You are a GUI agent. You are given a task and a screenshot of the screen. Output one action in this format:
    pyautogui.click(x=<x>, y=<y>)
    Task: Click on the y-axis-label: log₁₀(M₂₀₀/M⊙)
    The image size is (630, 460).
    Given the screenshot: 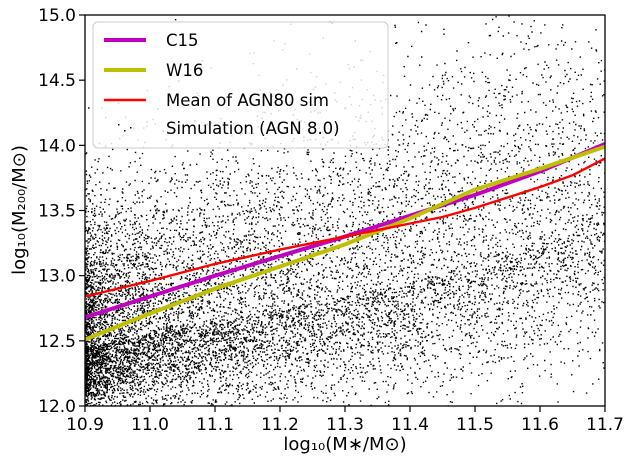 What is the action you would take?
    pyautogui.click(x=19, y=210)
    